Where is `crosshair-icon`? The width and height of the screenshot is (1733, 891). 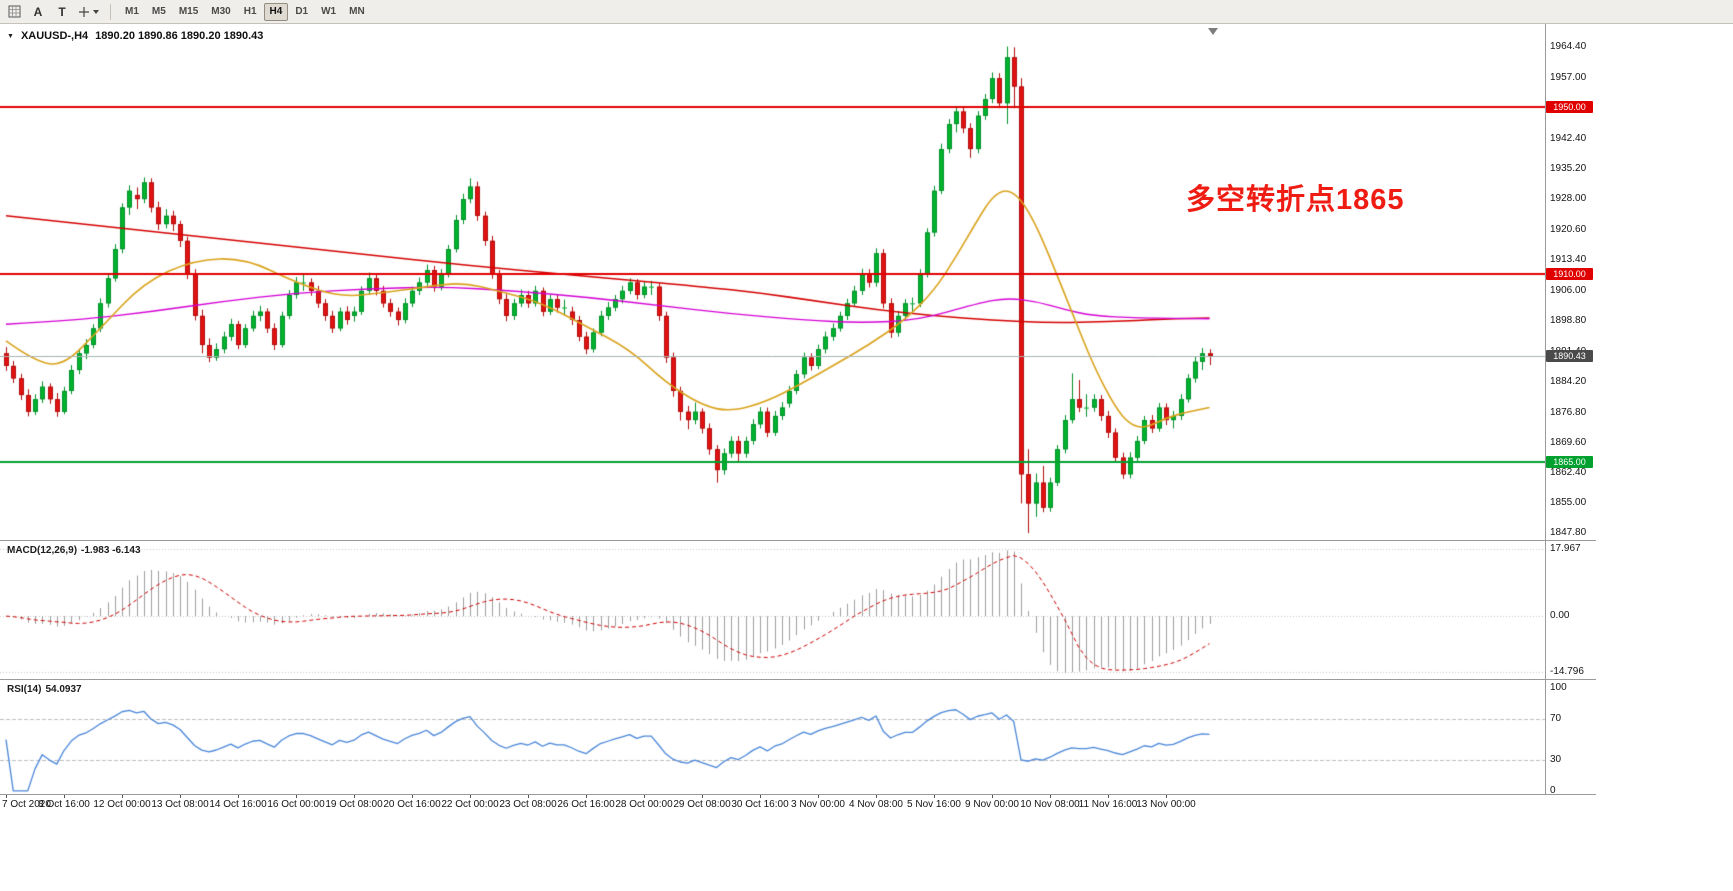 crosshair-icon is located at coordinates (84, 11).